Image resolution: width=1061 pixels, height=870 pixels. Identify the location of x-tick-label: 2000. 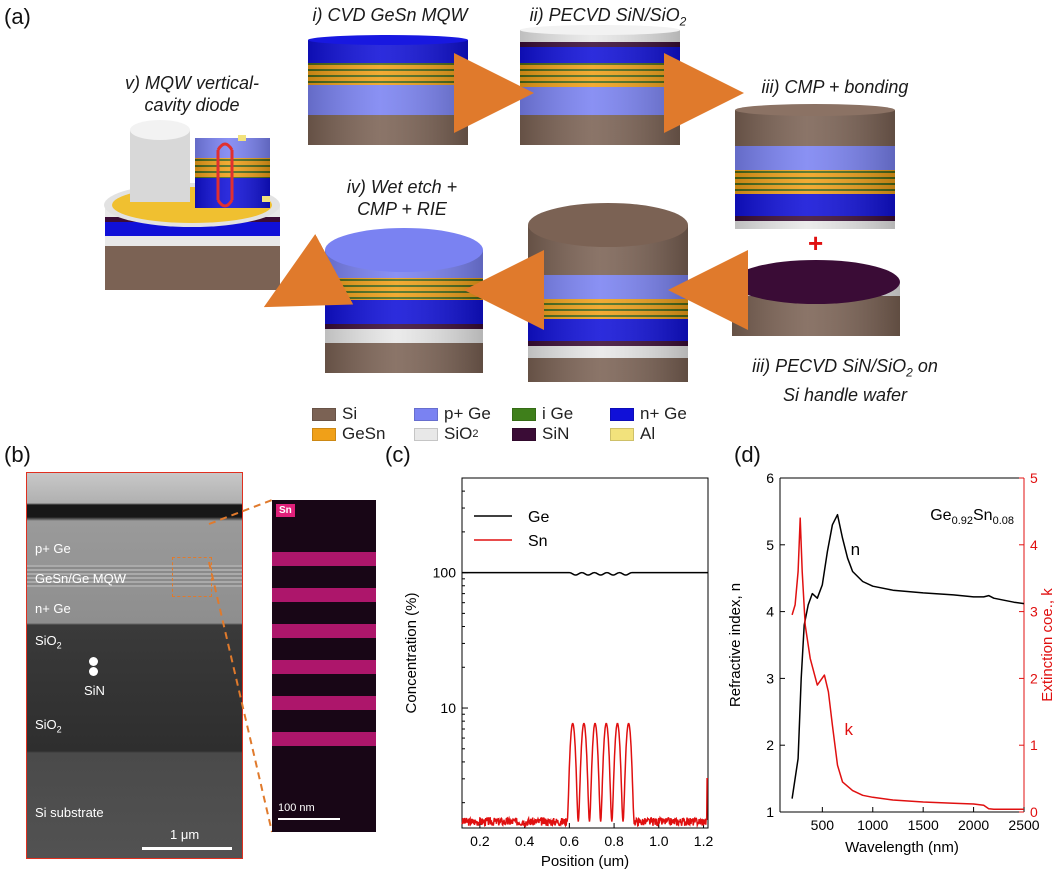
(973, 825).